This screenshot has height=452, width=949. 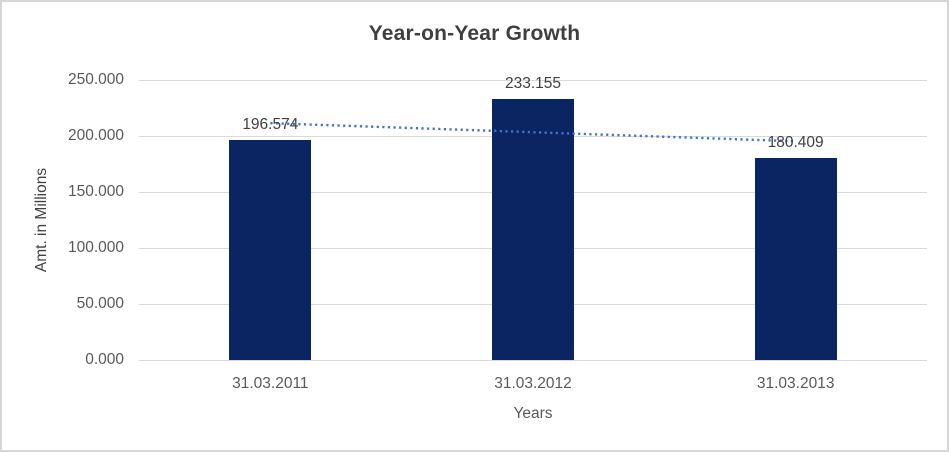 I want to click on y-tick-label: 200.000, so click(x=95, y=135).